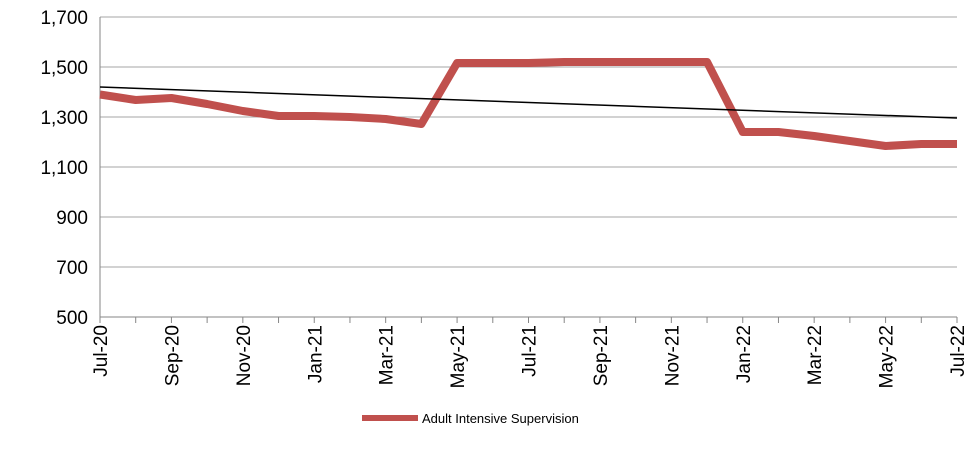 The height and width of the screenshot is (457, 965). What do you see at coordinates (64, 118) in the screenshot?
I see `y-tick-label: 1,300` at bounding box center [64, 118].